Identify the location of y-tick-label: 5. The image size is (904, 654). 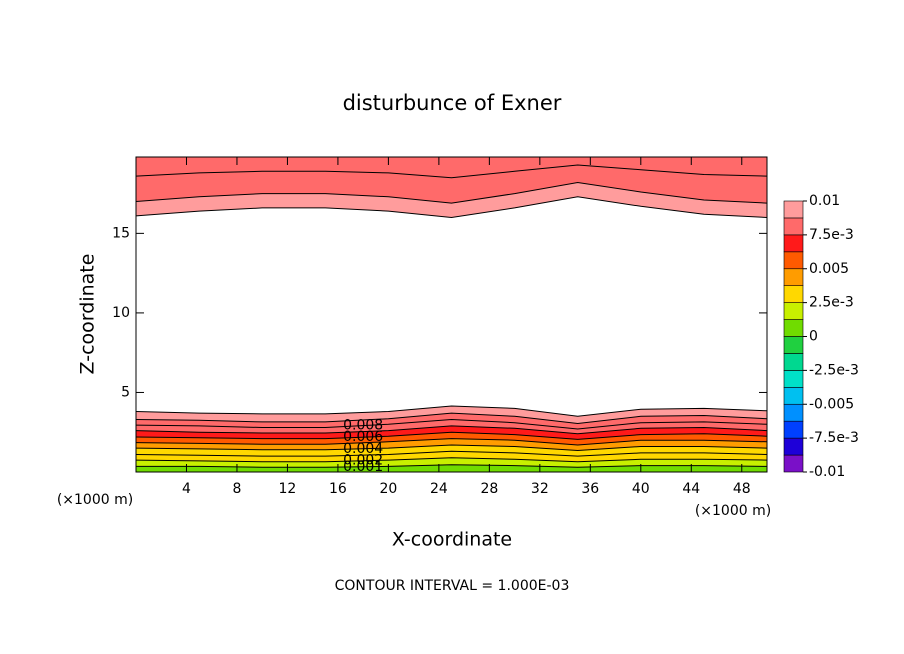
(125, 392).